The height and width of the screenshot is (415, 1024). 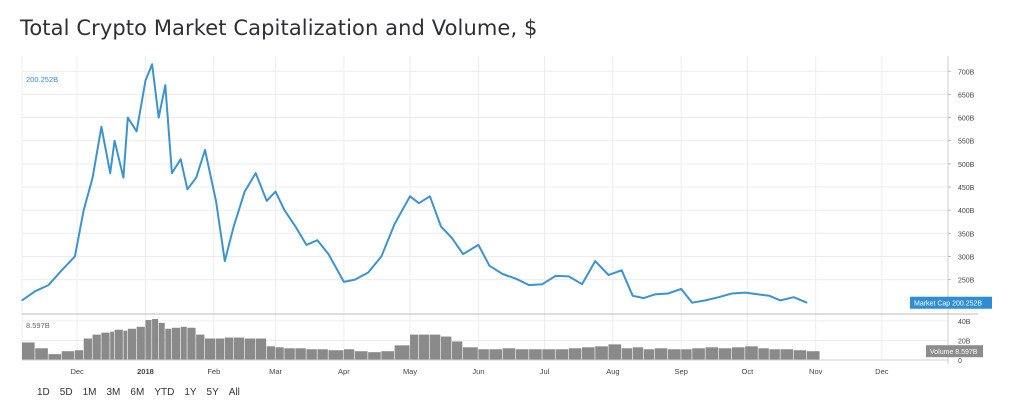 I want to click on y-tick-label: 700B, so click(x=966, y=72).